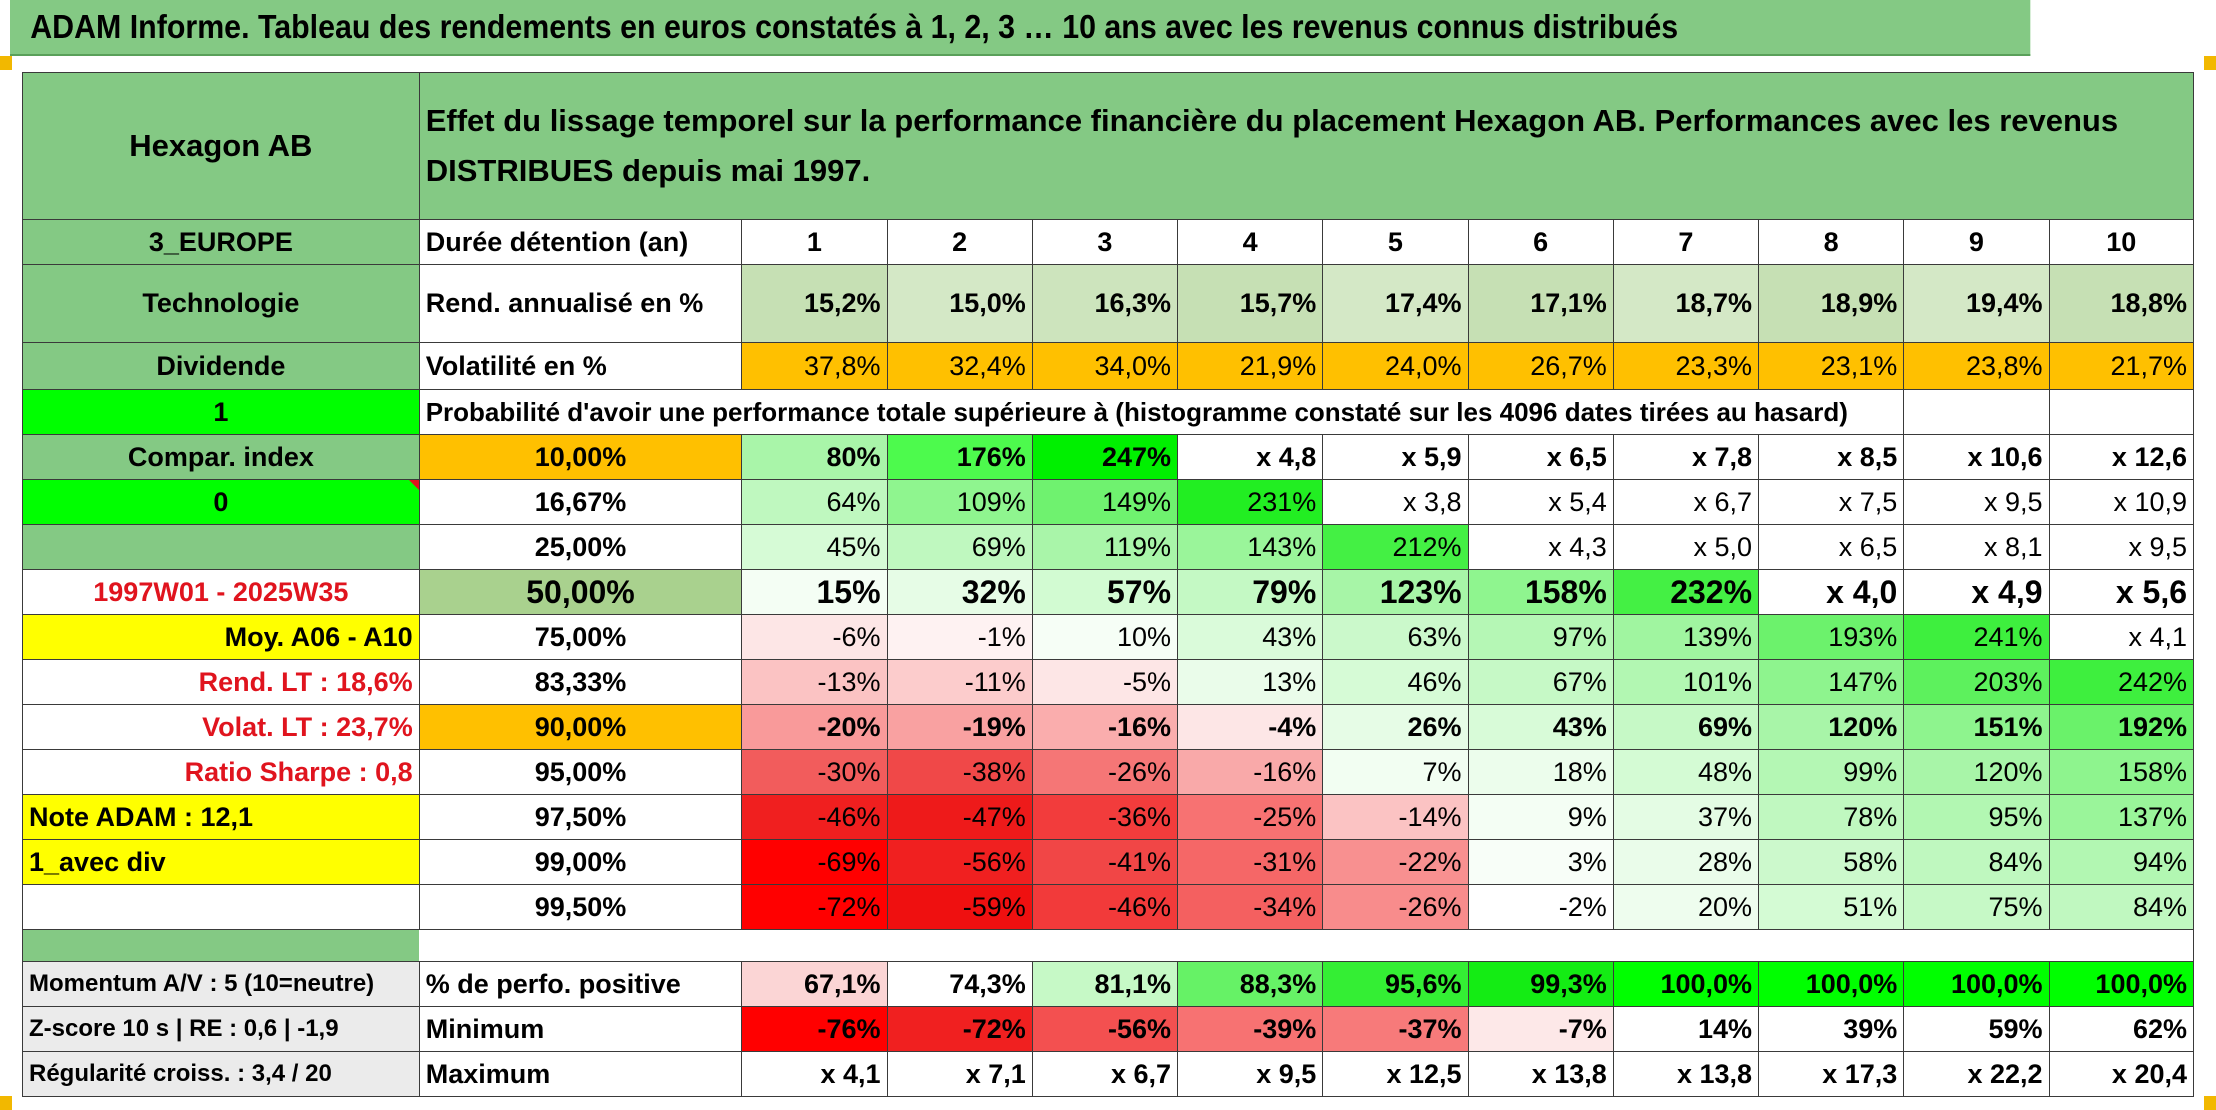  Describe the element at coordinates (814, 862) in the screenshot. I see `quantile-cell: -69%` at that location.